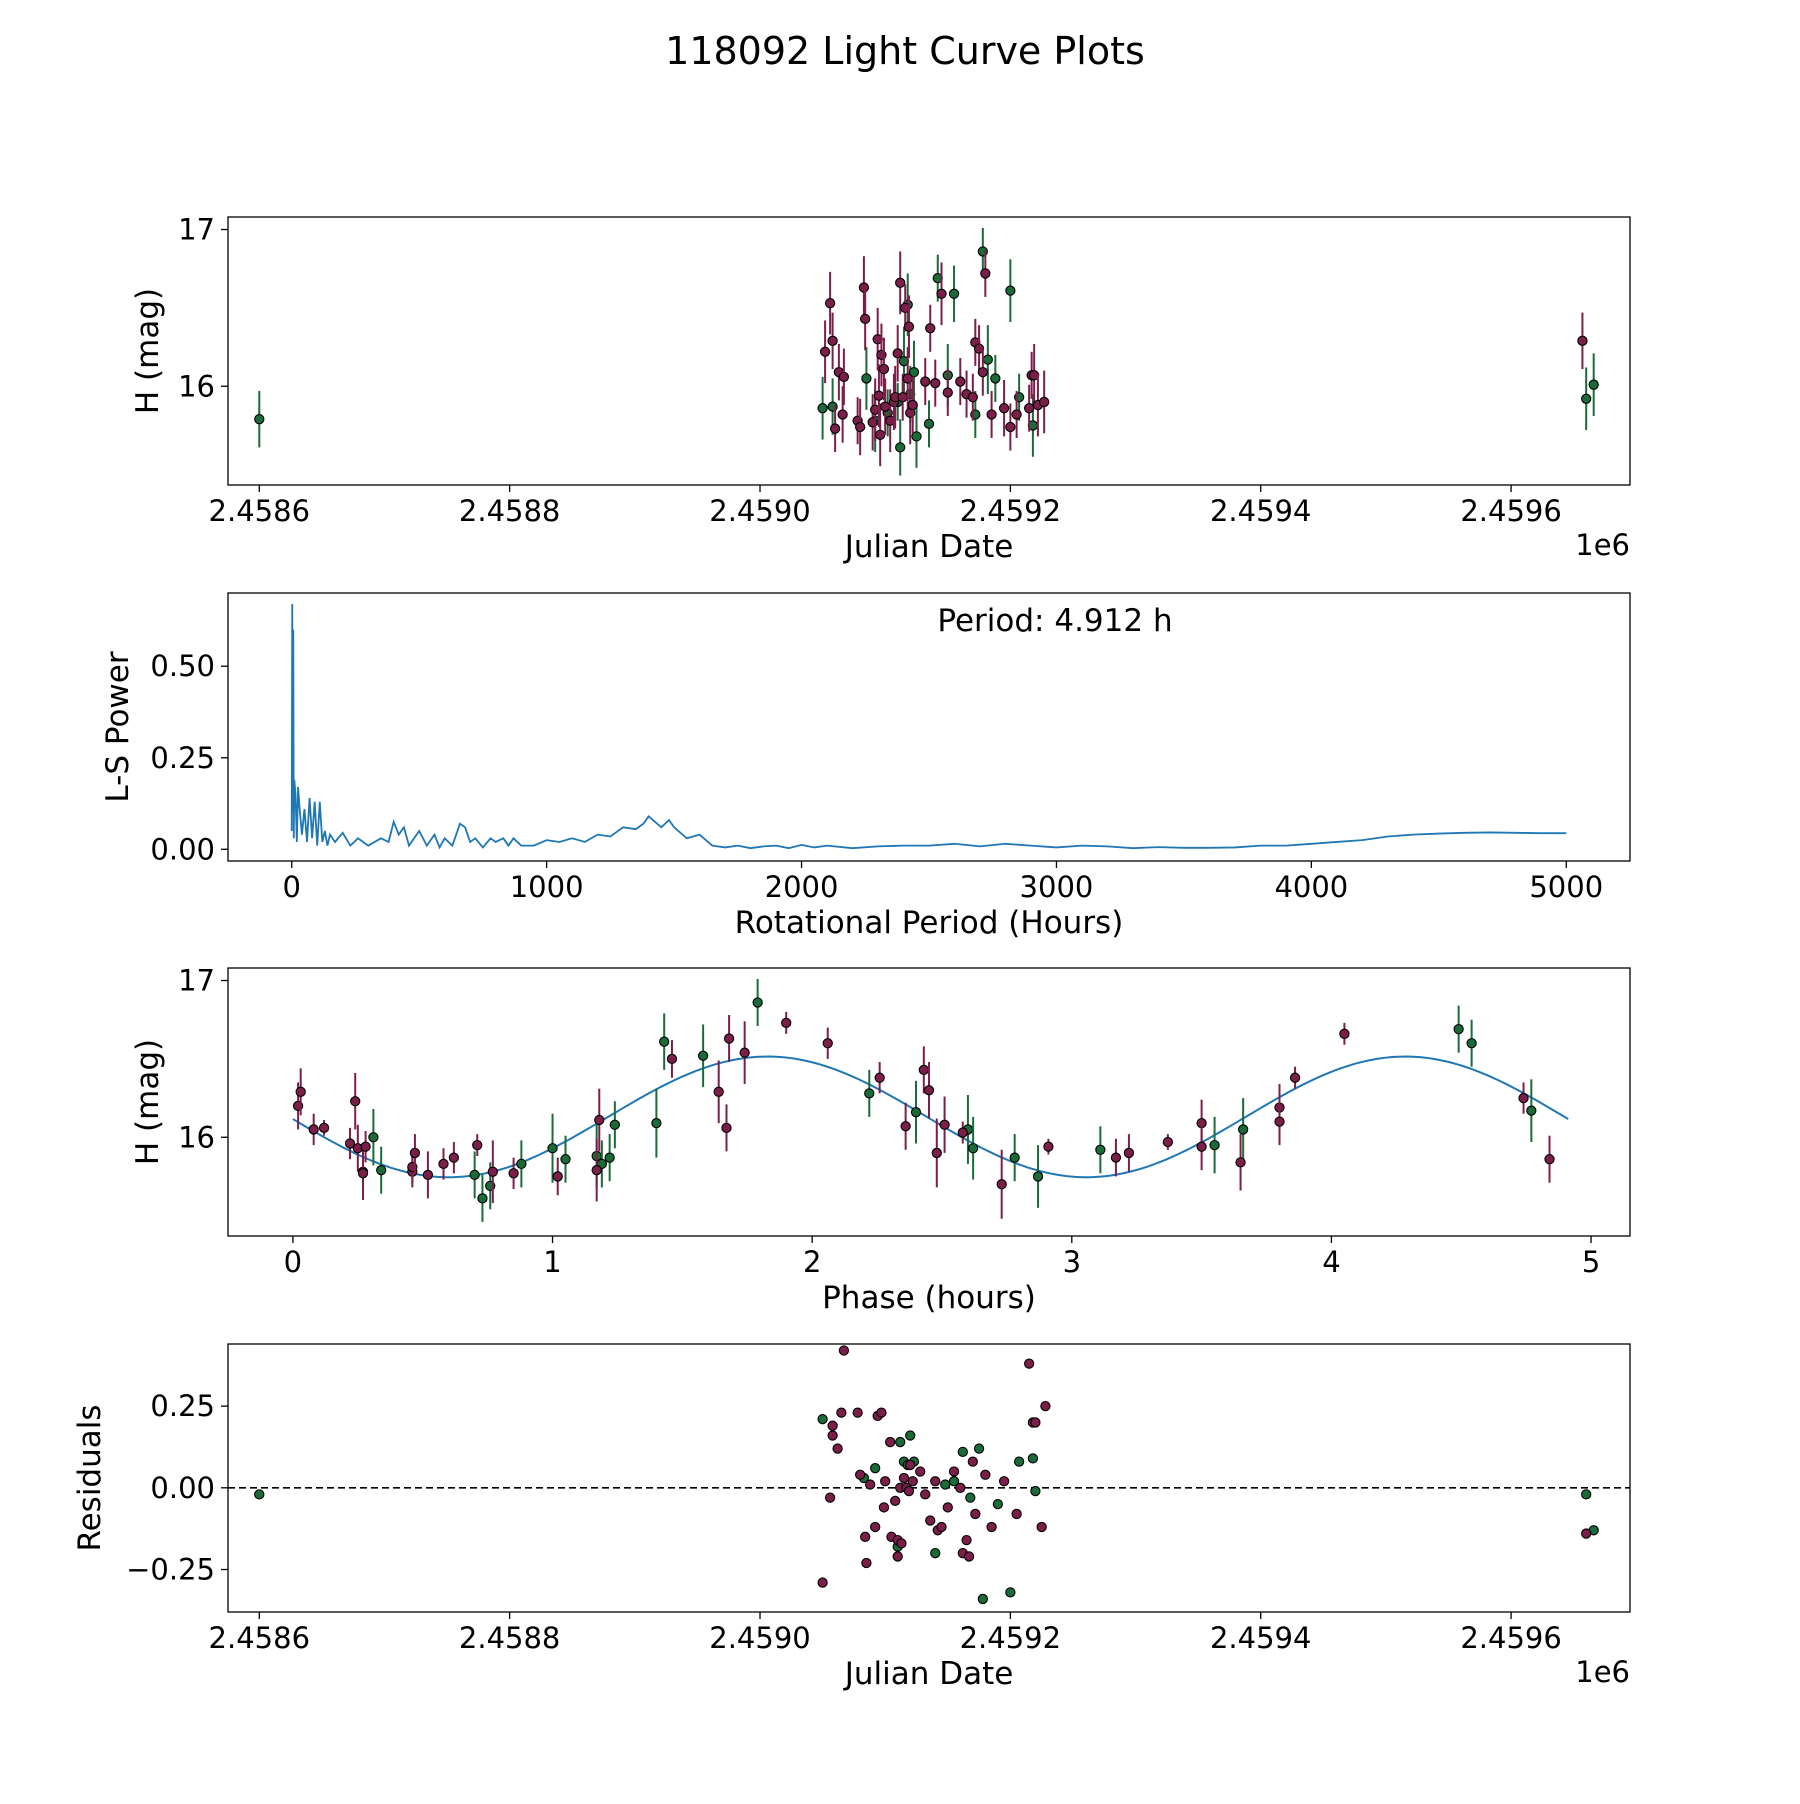  What do you see at coordinates (929, 923) in the screenshot?
I see `x-axis-label: Rotational Period (Hours)` at bounding box center [929, 923].